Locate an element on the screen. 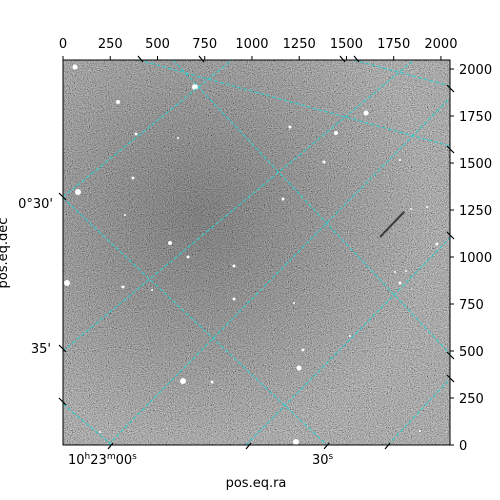  right-tick-label: 1500 is located at coordinates (475, 164).